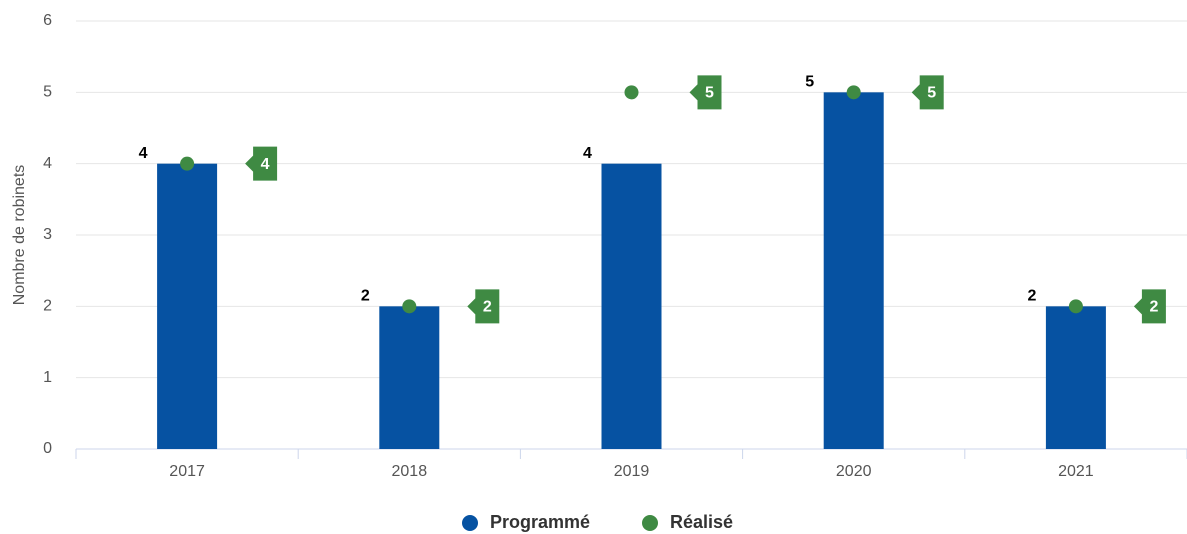 The height and width of the screenshot is (534, 1187). What do you see at coordinates (701, 522) in the screenshot?
I see `legend-label: Réalisé` at bounding box center [701, 522].